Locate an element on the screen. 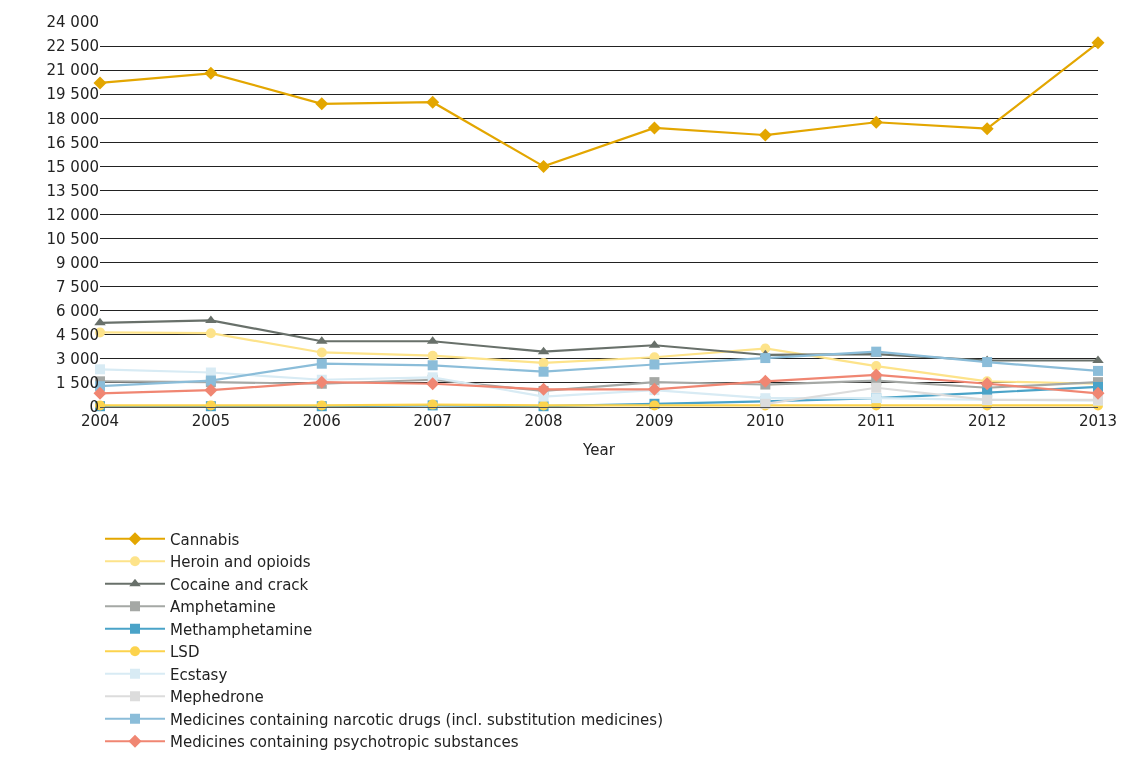  x-tick-label: 2007 is located at coordinates (432, 421).